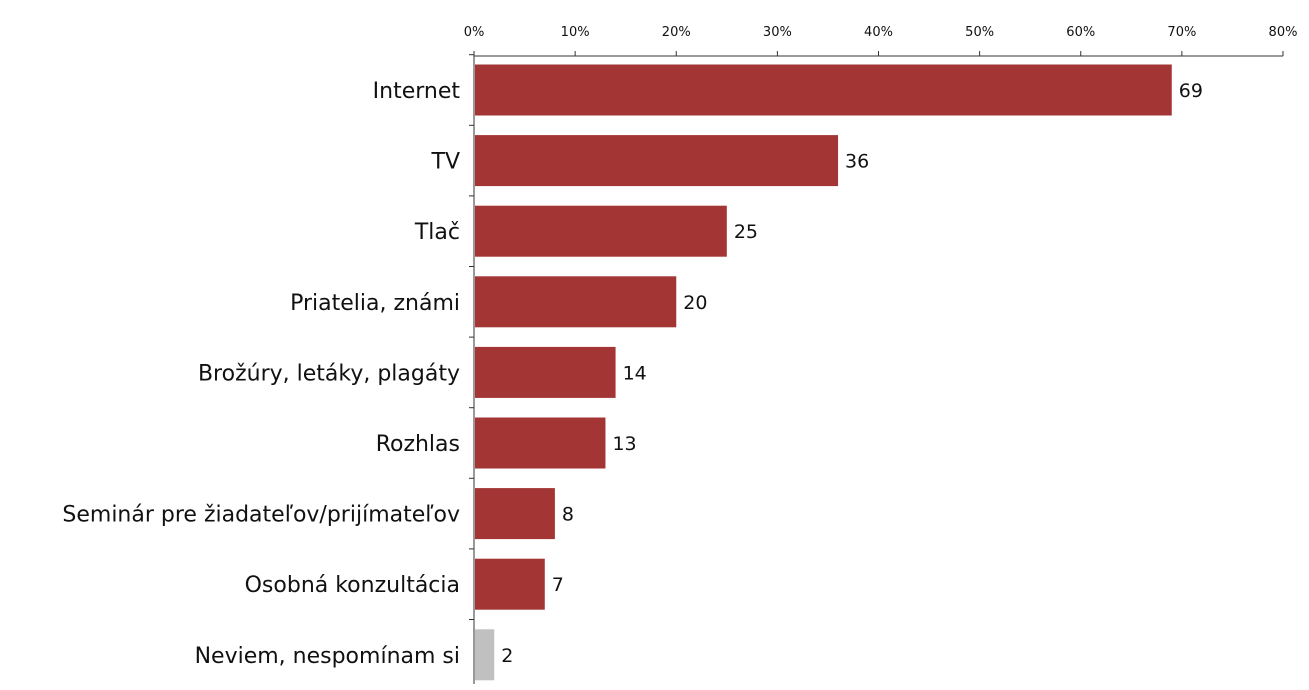 The height and width of the screenshot is (690, 1309). I want to click on category-label: Priatelia, známi, so click(375, 303).